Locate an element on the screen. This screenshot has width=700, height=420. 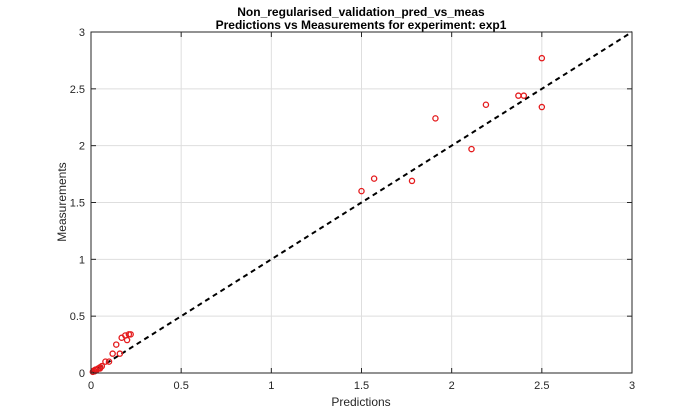
x-tick-label: 2.5 is located at coordinates (541, 386).